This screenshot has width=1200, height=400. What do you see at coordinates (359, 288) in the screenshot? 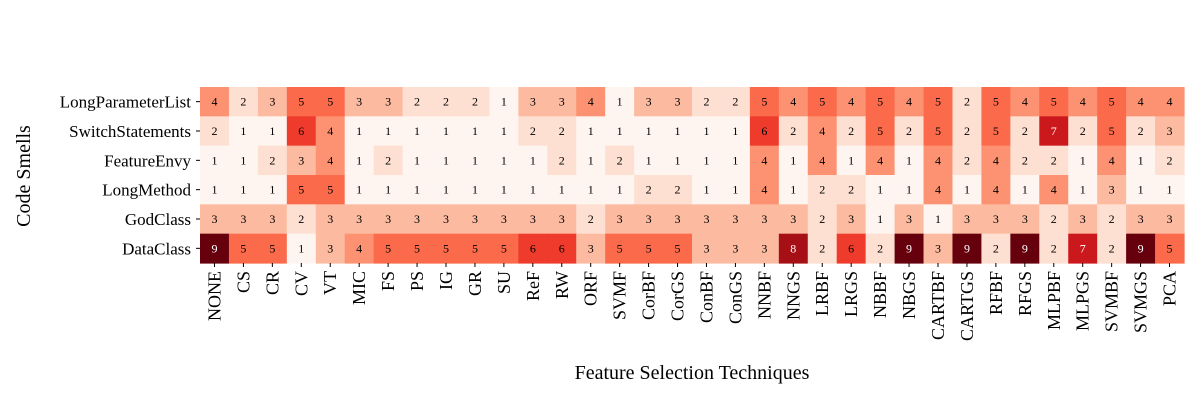
I see `x-tick-label: MIC` at bounding box center [359, 288].